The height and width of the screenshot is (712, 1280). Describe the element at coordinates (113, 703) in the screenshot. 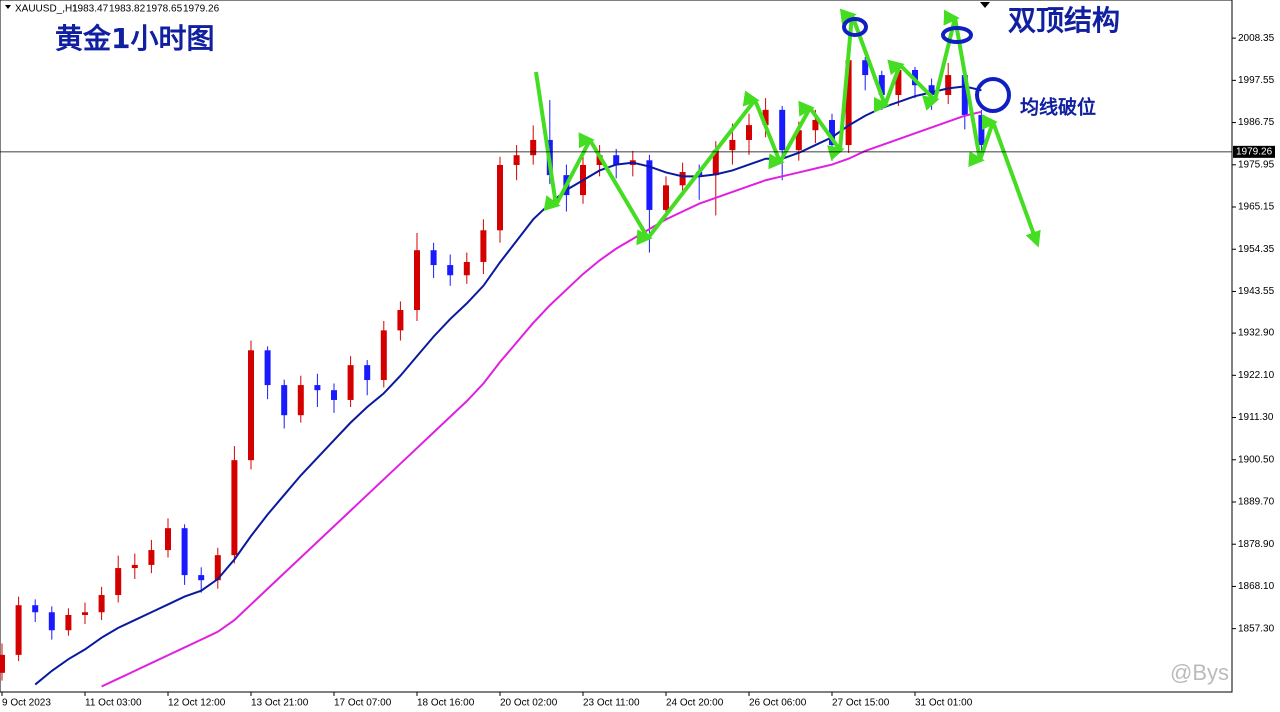

I see `x-tick-label: 11 Oct 03:00` at that location.